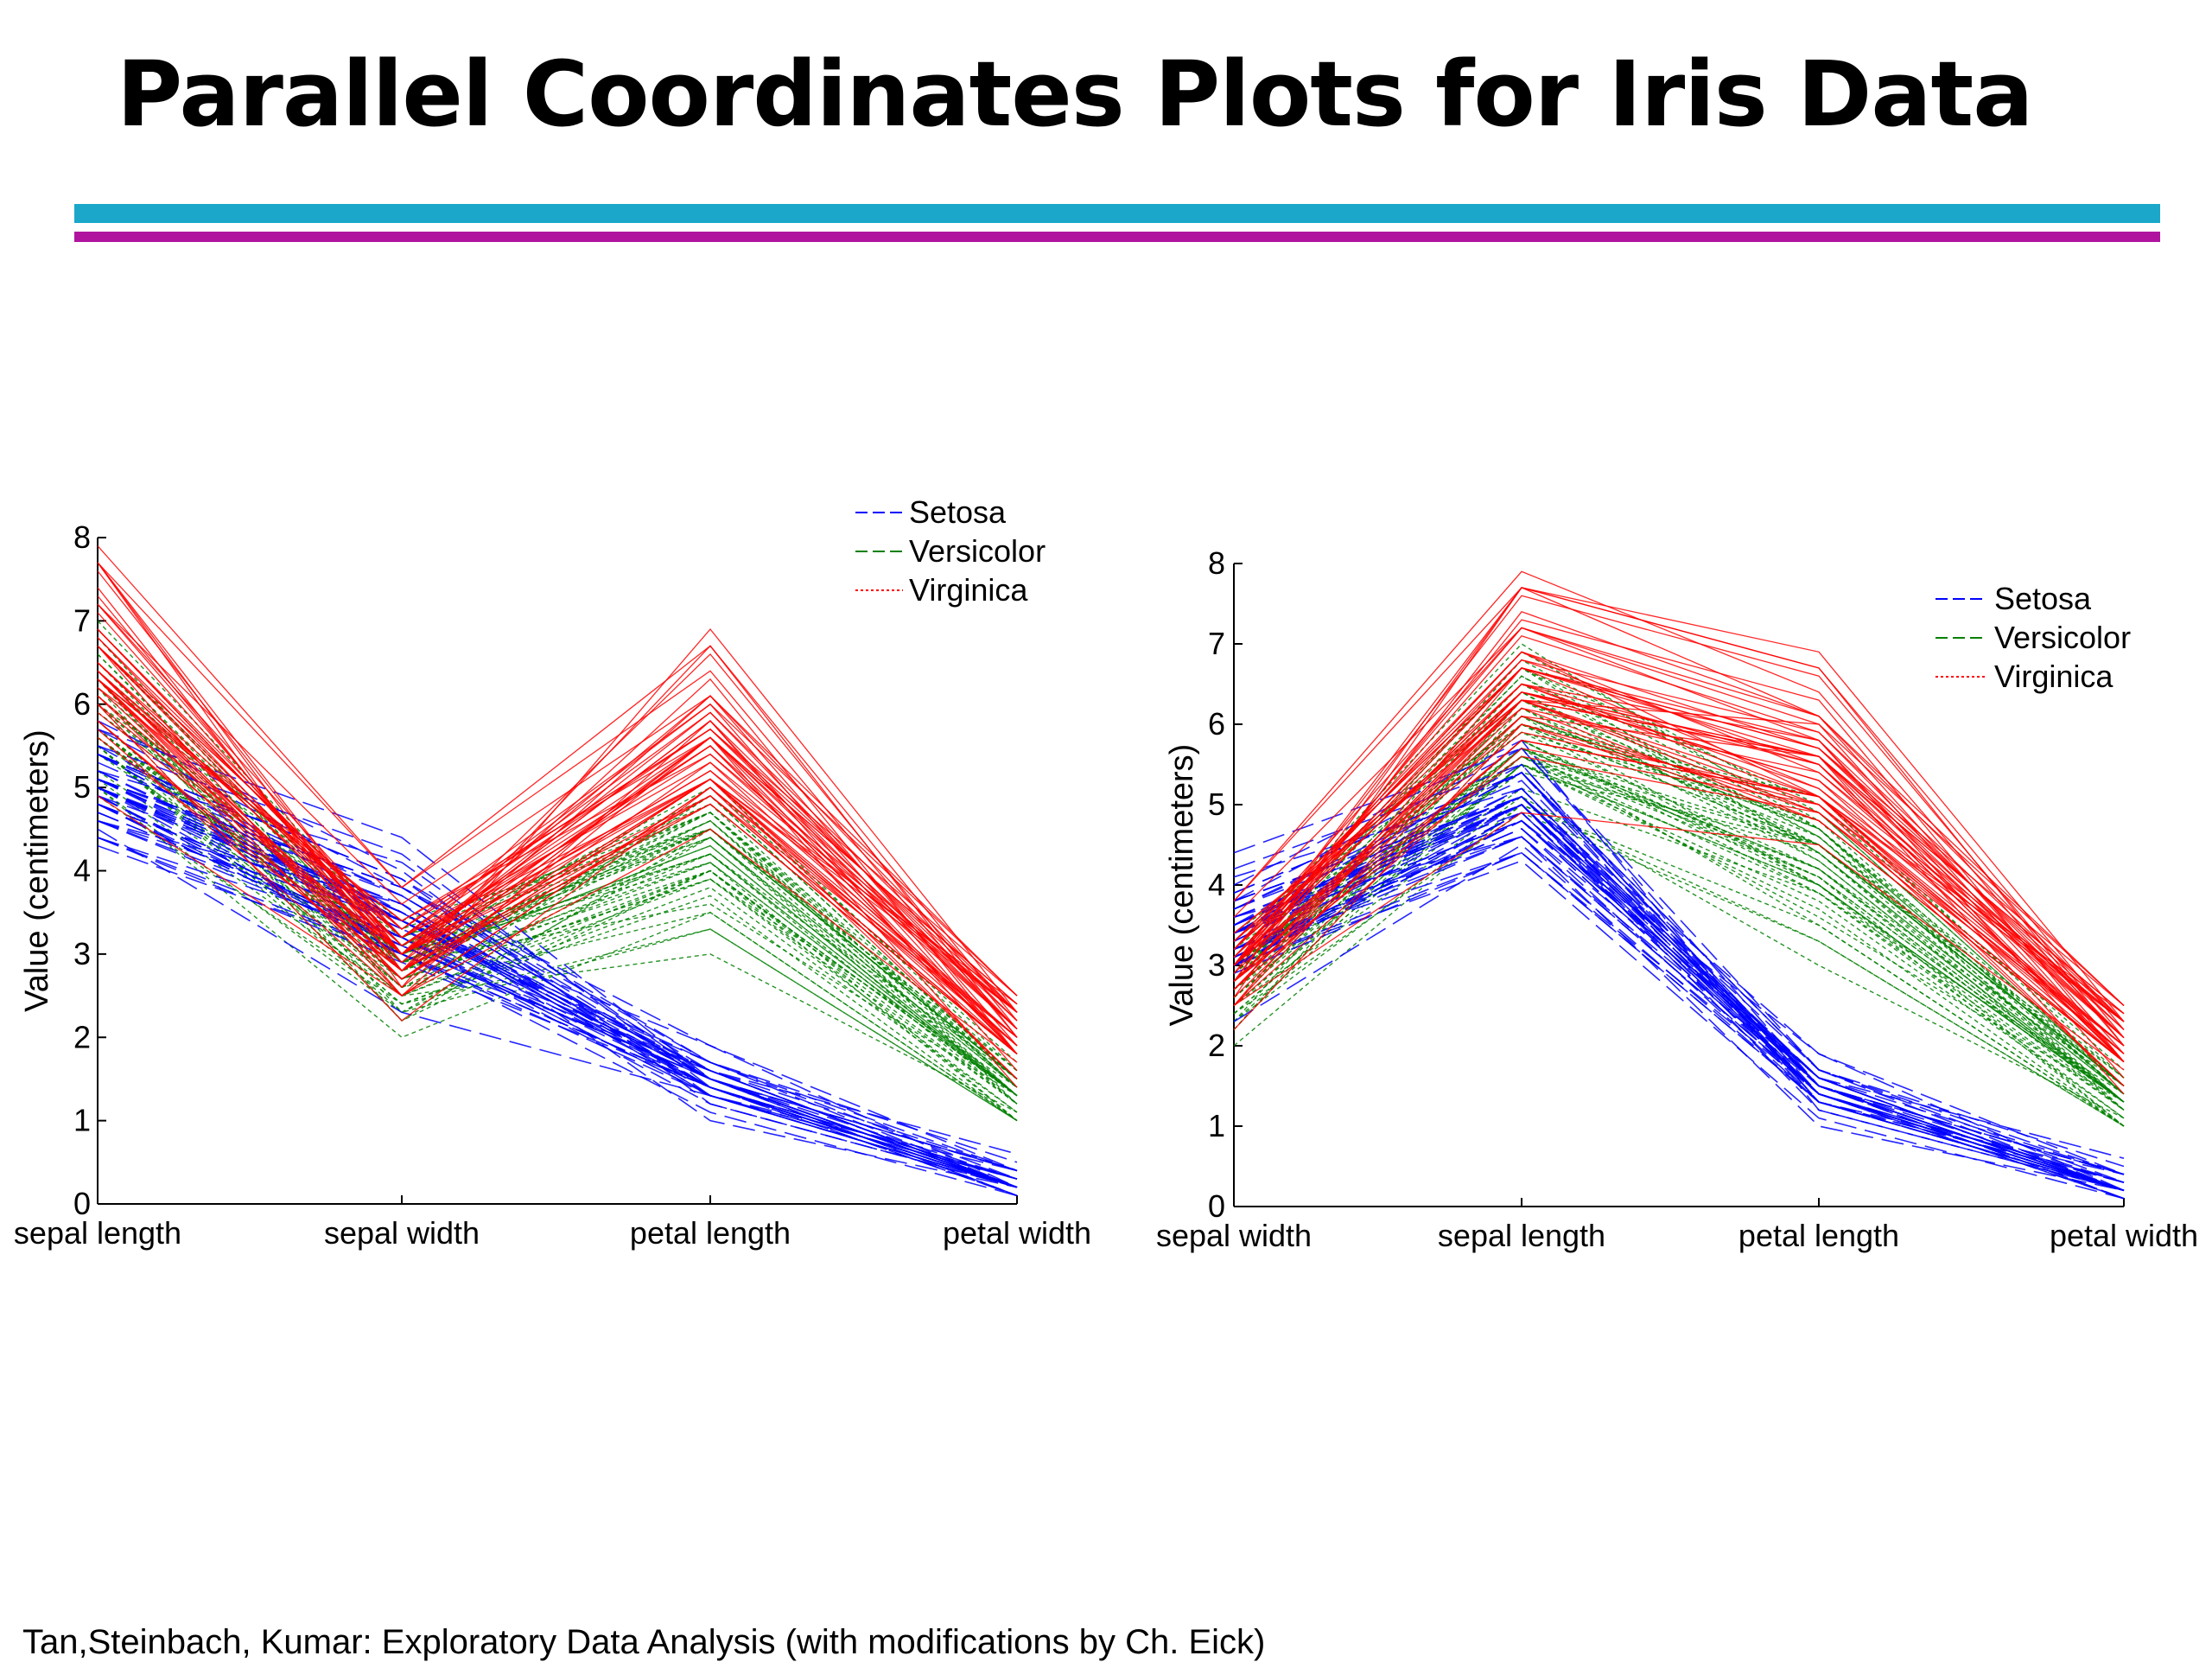 This screenshot has width=2212, height=1662. Describe the element at coordinates (1117, 237) in the screenshot. I see `title-rule-magenta` at that location.